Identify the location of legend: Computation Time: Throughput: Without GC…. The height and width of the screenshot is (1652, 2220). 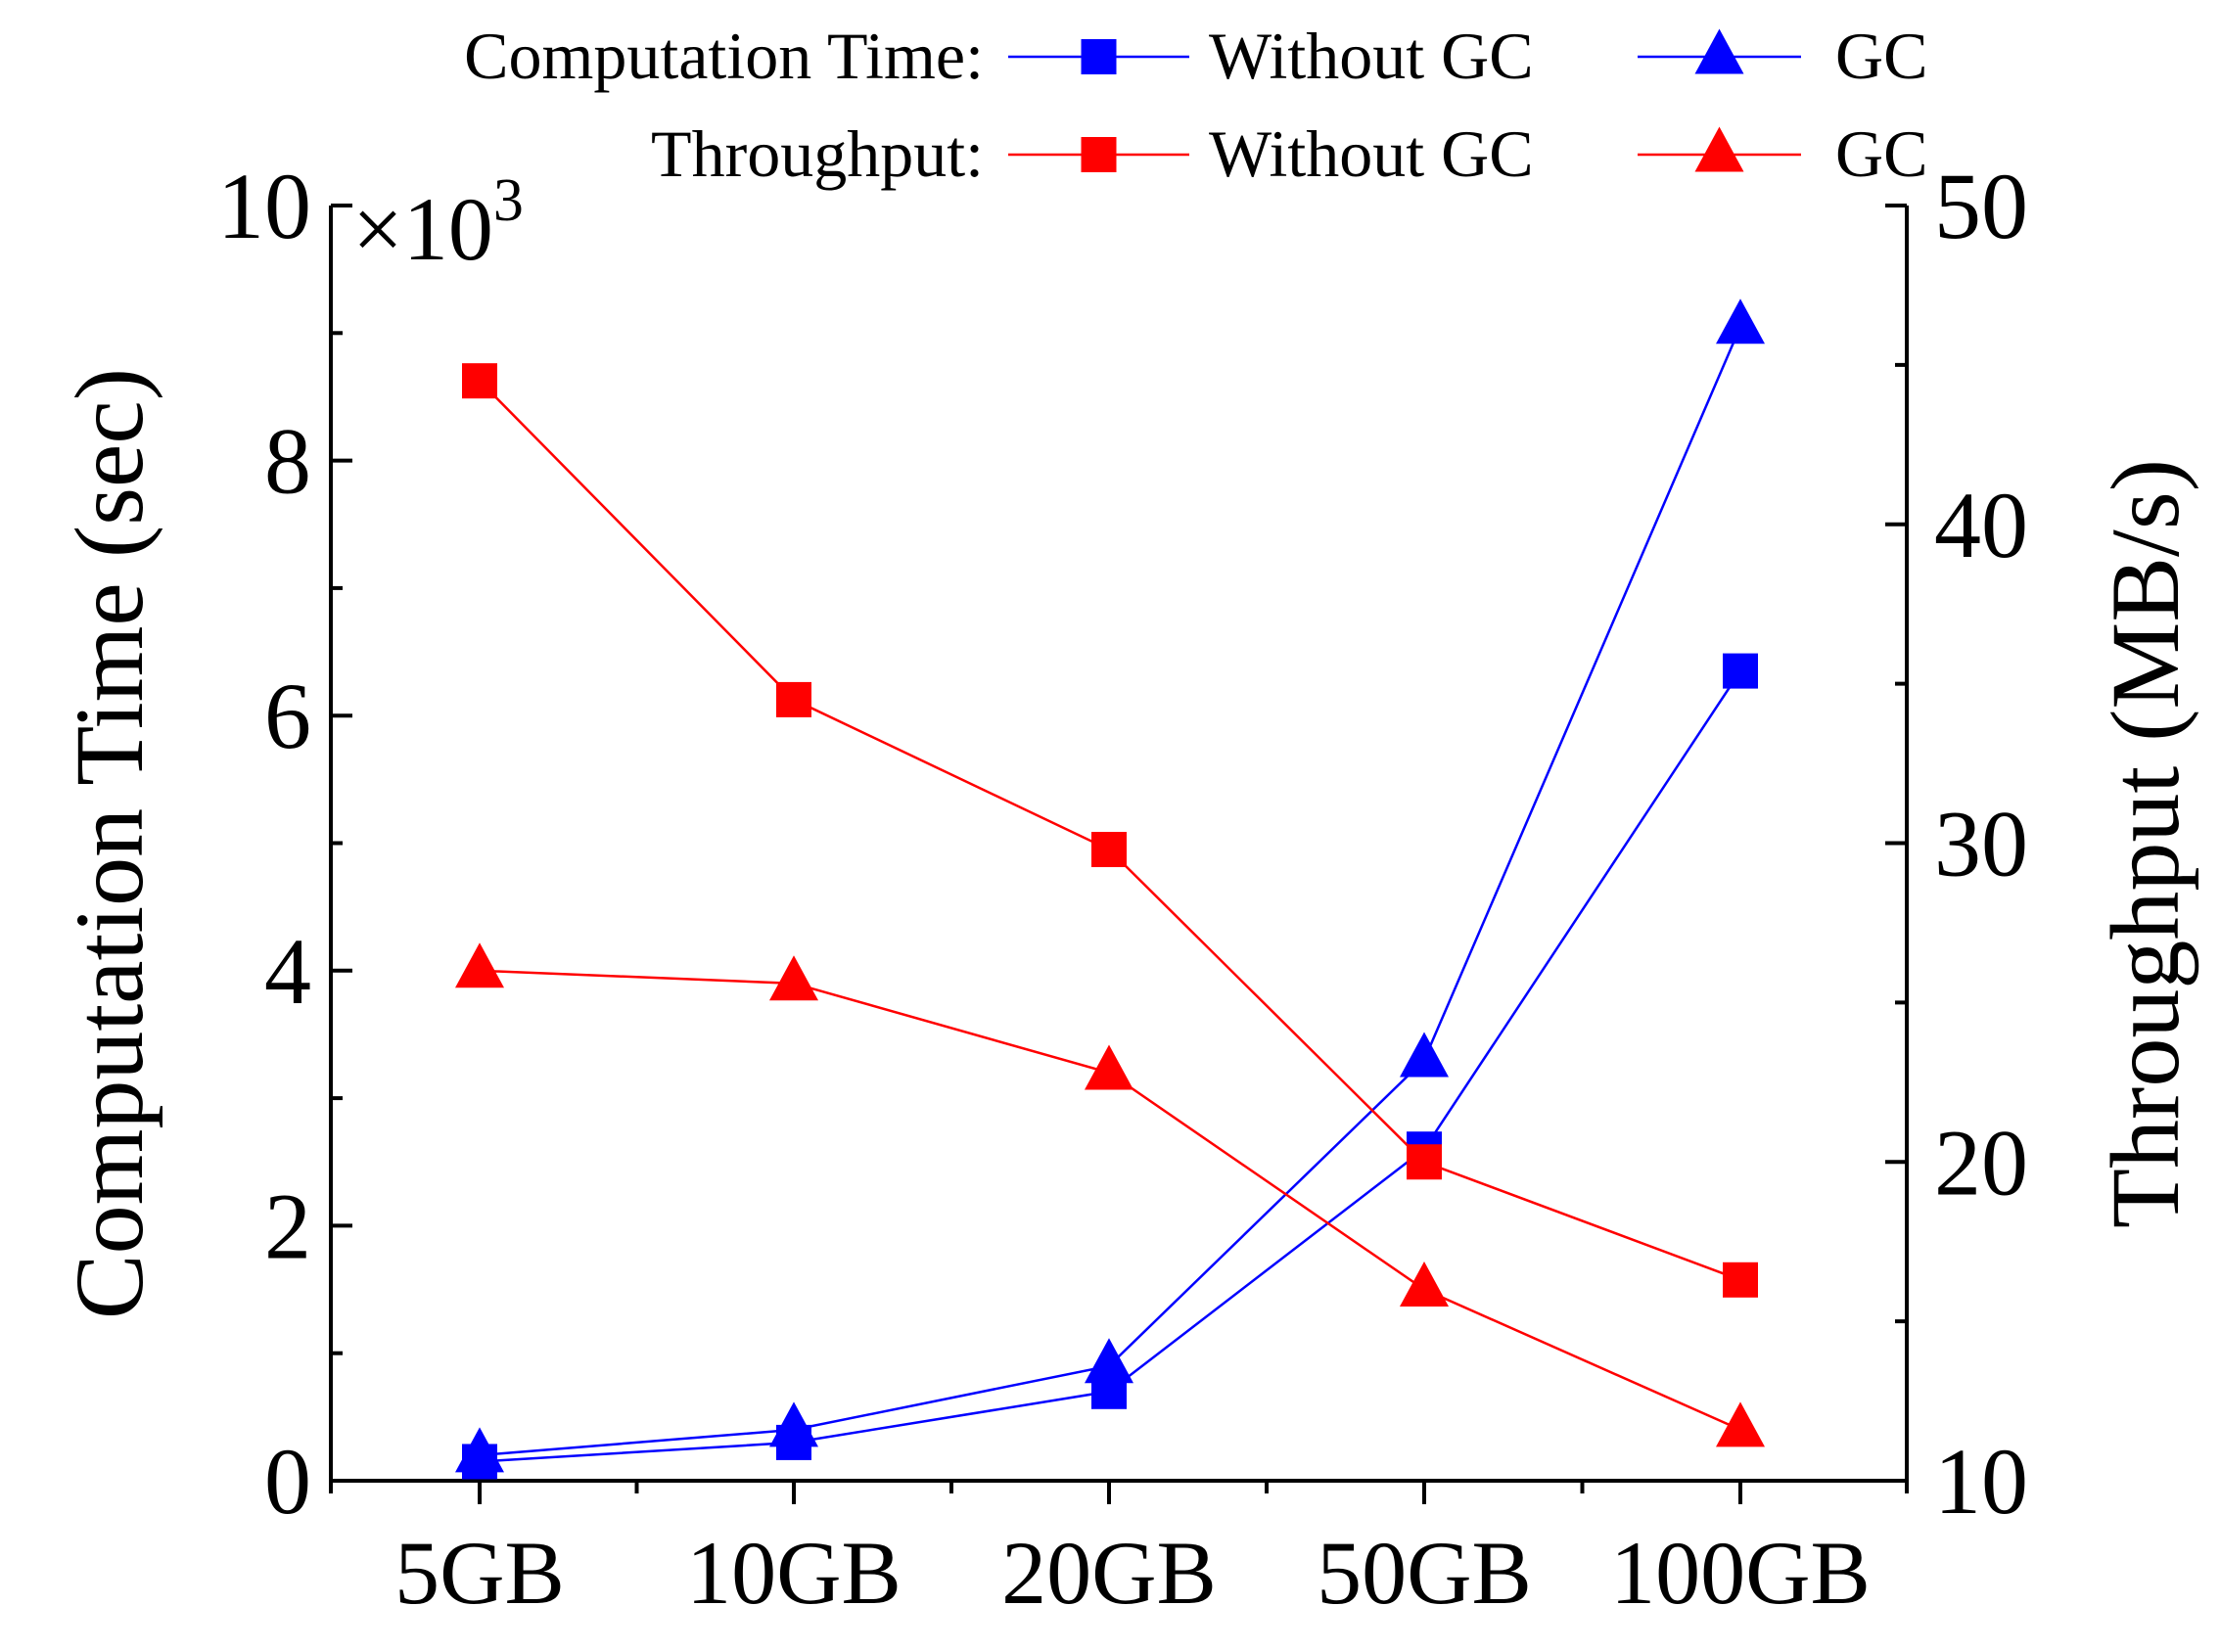
(1195, 105).